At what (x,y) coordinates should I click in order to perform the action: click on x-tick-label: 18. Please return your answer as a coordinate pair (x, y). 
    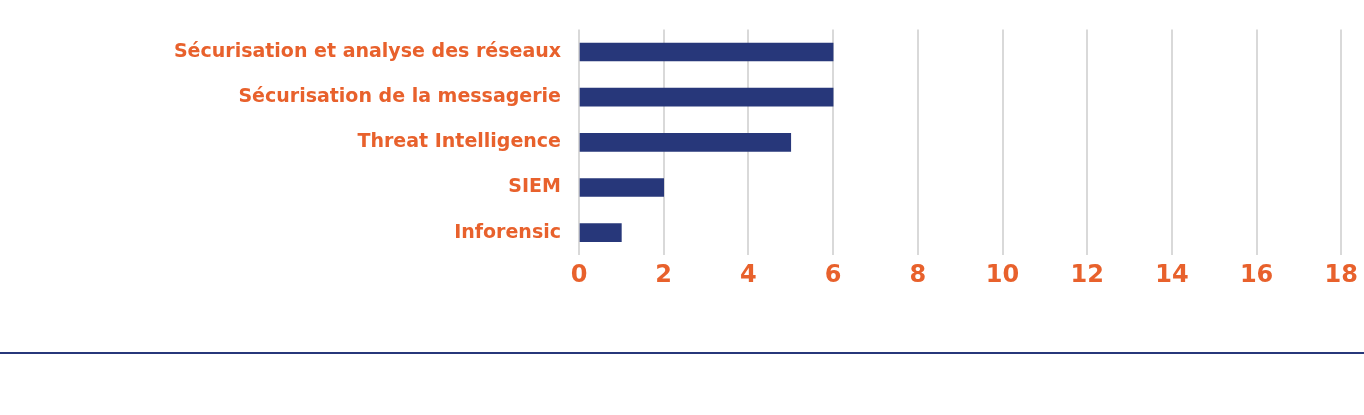
    Looking at the image, I should click on (1341, 273).